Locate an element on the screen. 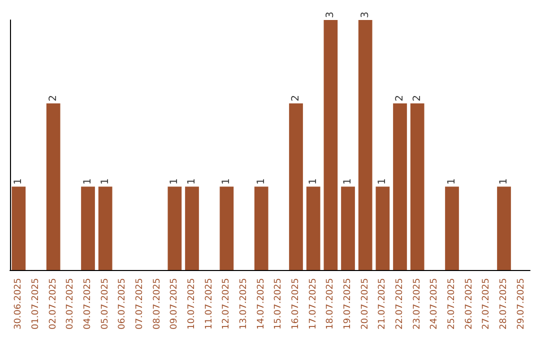 This screenshot has width=540, height=340. x-tick-label: 16.07.2025 is located at coordinates (296, 304).